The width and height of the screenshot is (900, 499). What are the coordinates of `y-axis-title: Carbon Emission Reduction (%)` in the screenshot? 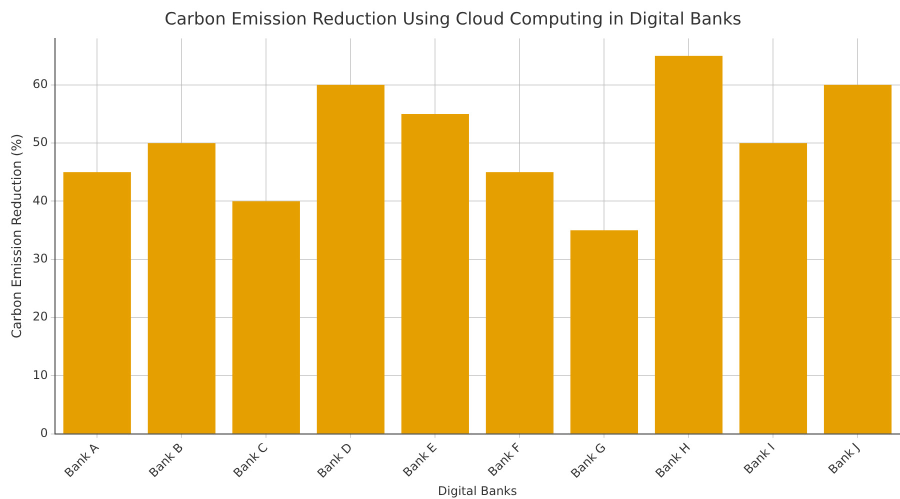 It's located at (18, 236).